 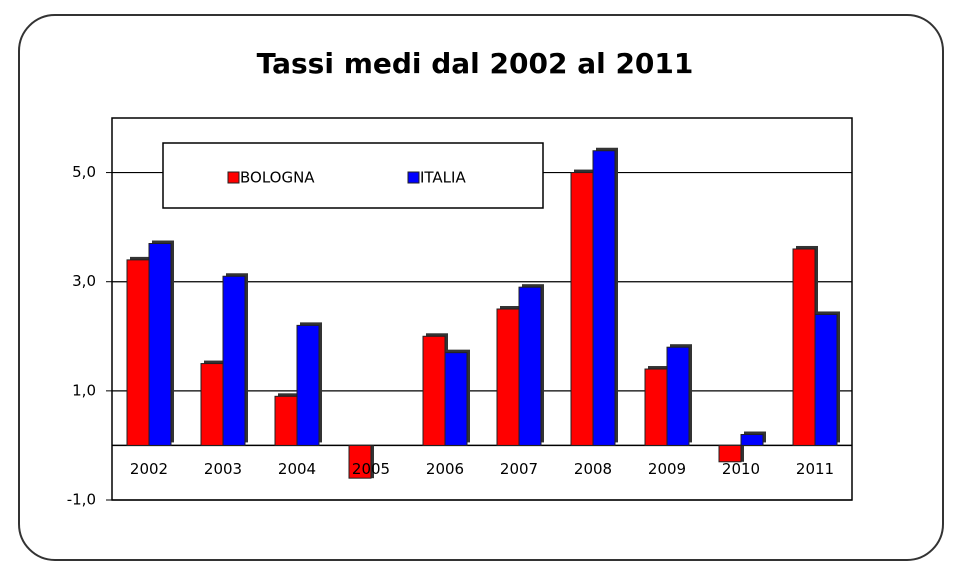 I want to click on y-tick-label: 1,0, so click(x=84, y=390).